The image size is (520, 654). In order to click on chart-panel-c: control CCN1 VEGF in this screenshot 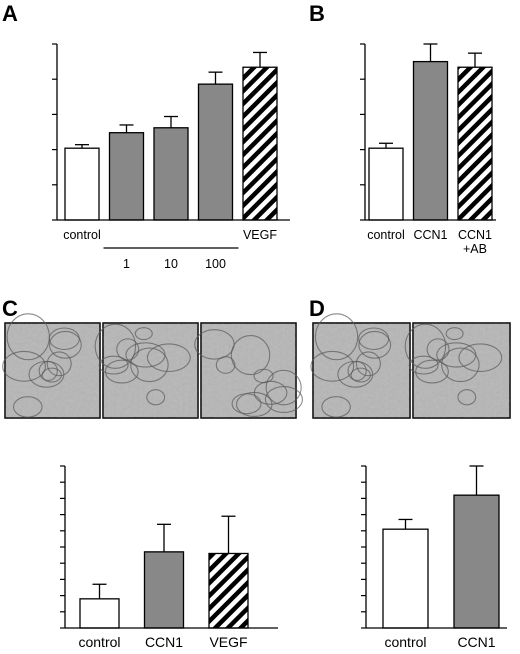, I will do `click(169, 557)`.